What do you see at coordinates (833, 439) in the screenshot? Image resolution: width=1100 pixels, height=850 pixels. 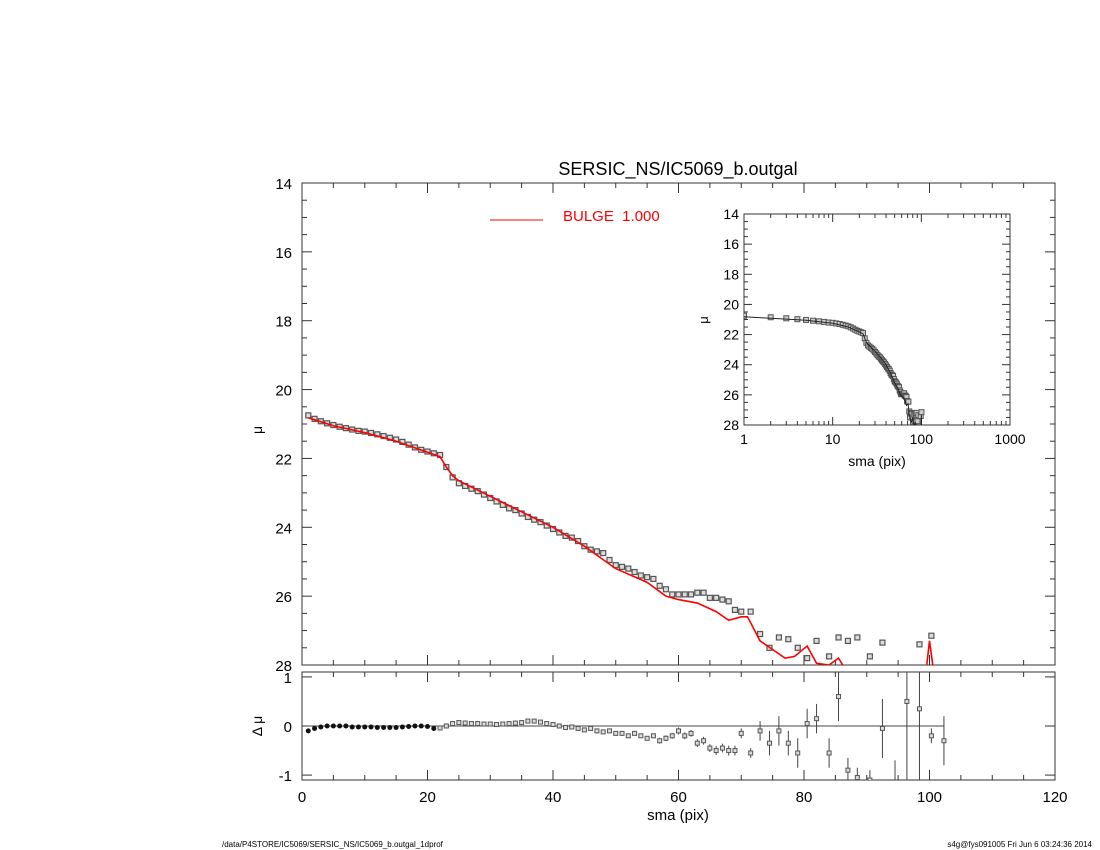 I see `inset-x-tick-label: 10` at bounding box center [833, 439].